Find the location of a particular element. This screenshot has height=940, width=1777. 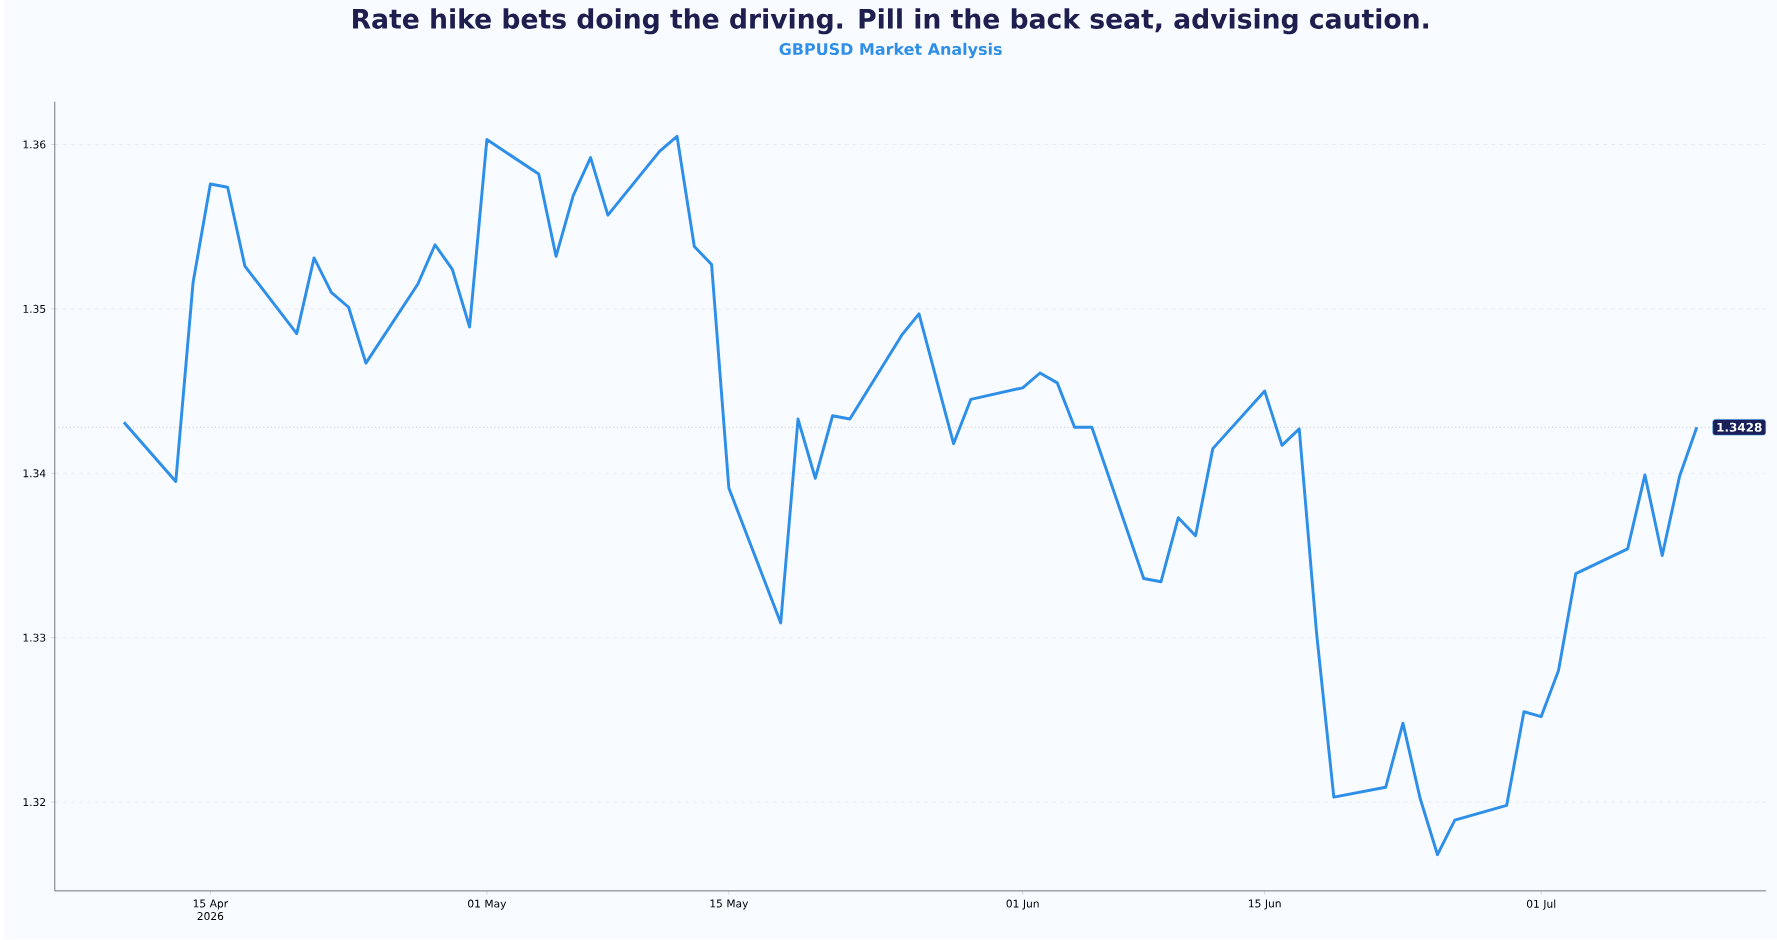

chart-subtitle: GBPUSD Market Analysis is located at coordinates (890, 50).